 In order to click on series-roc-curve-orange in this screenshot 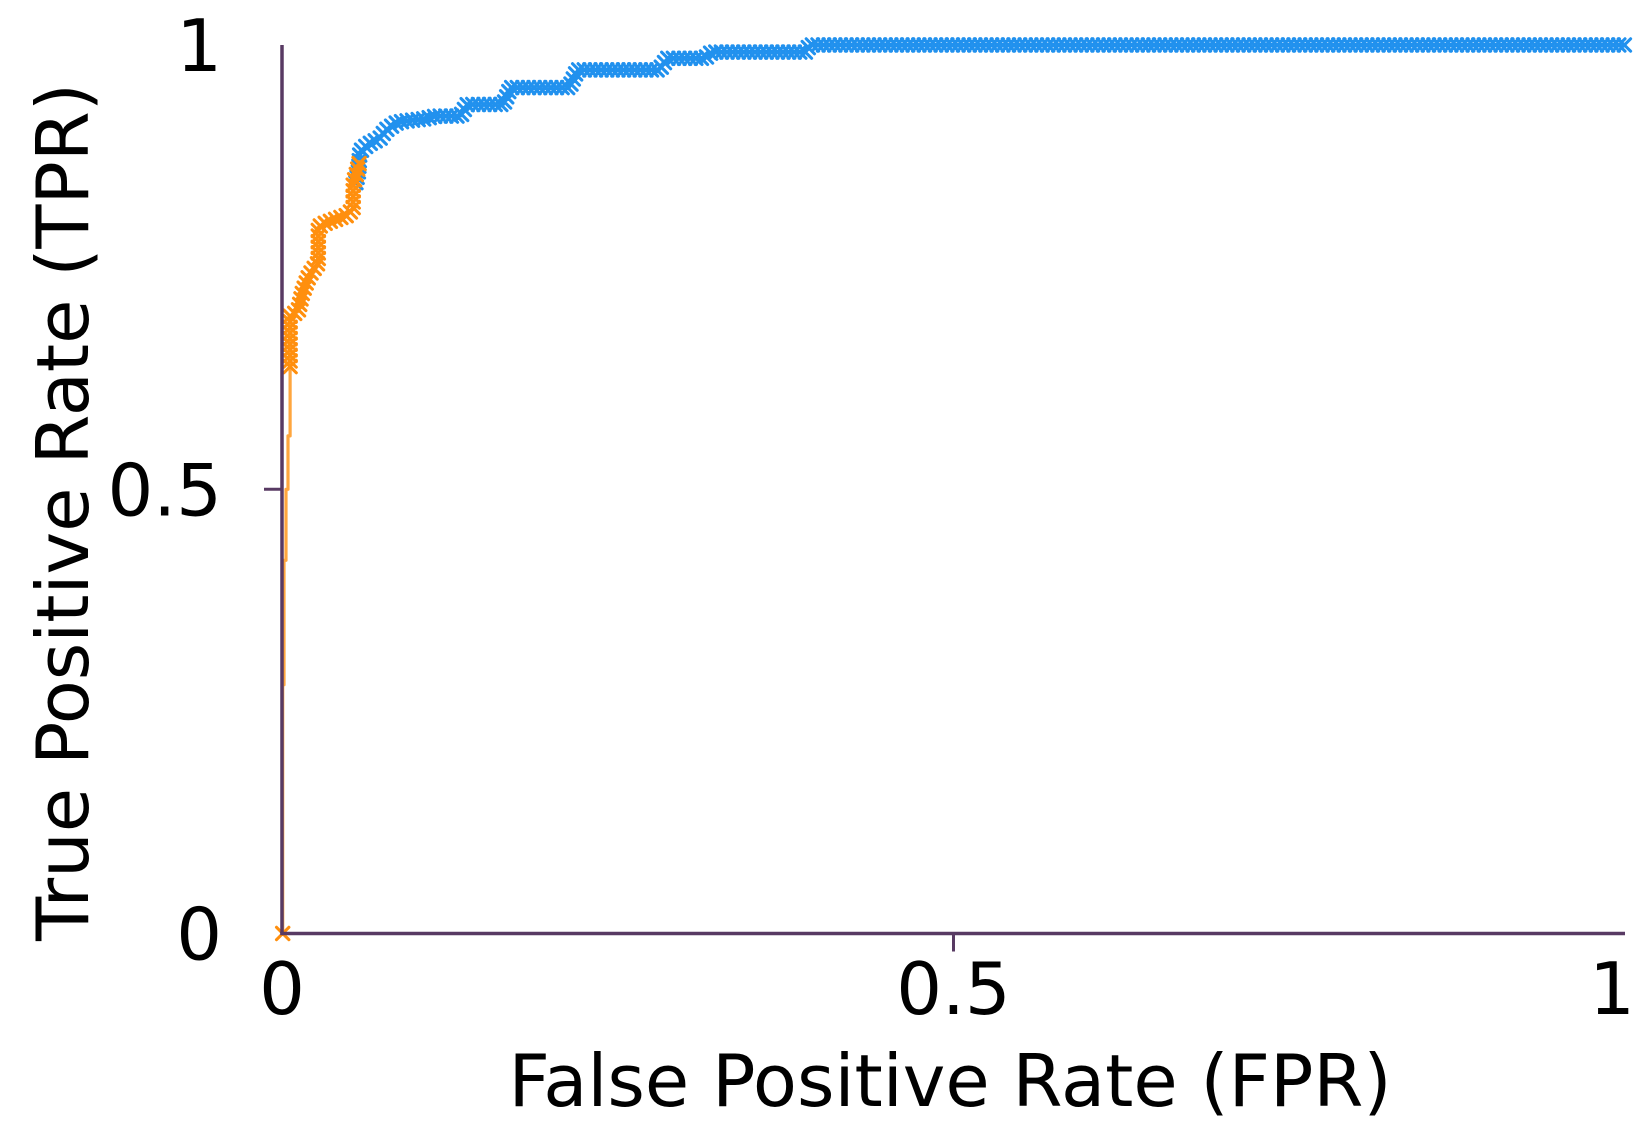, I will do `click(320, 548)`.